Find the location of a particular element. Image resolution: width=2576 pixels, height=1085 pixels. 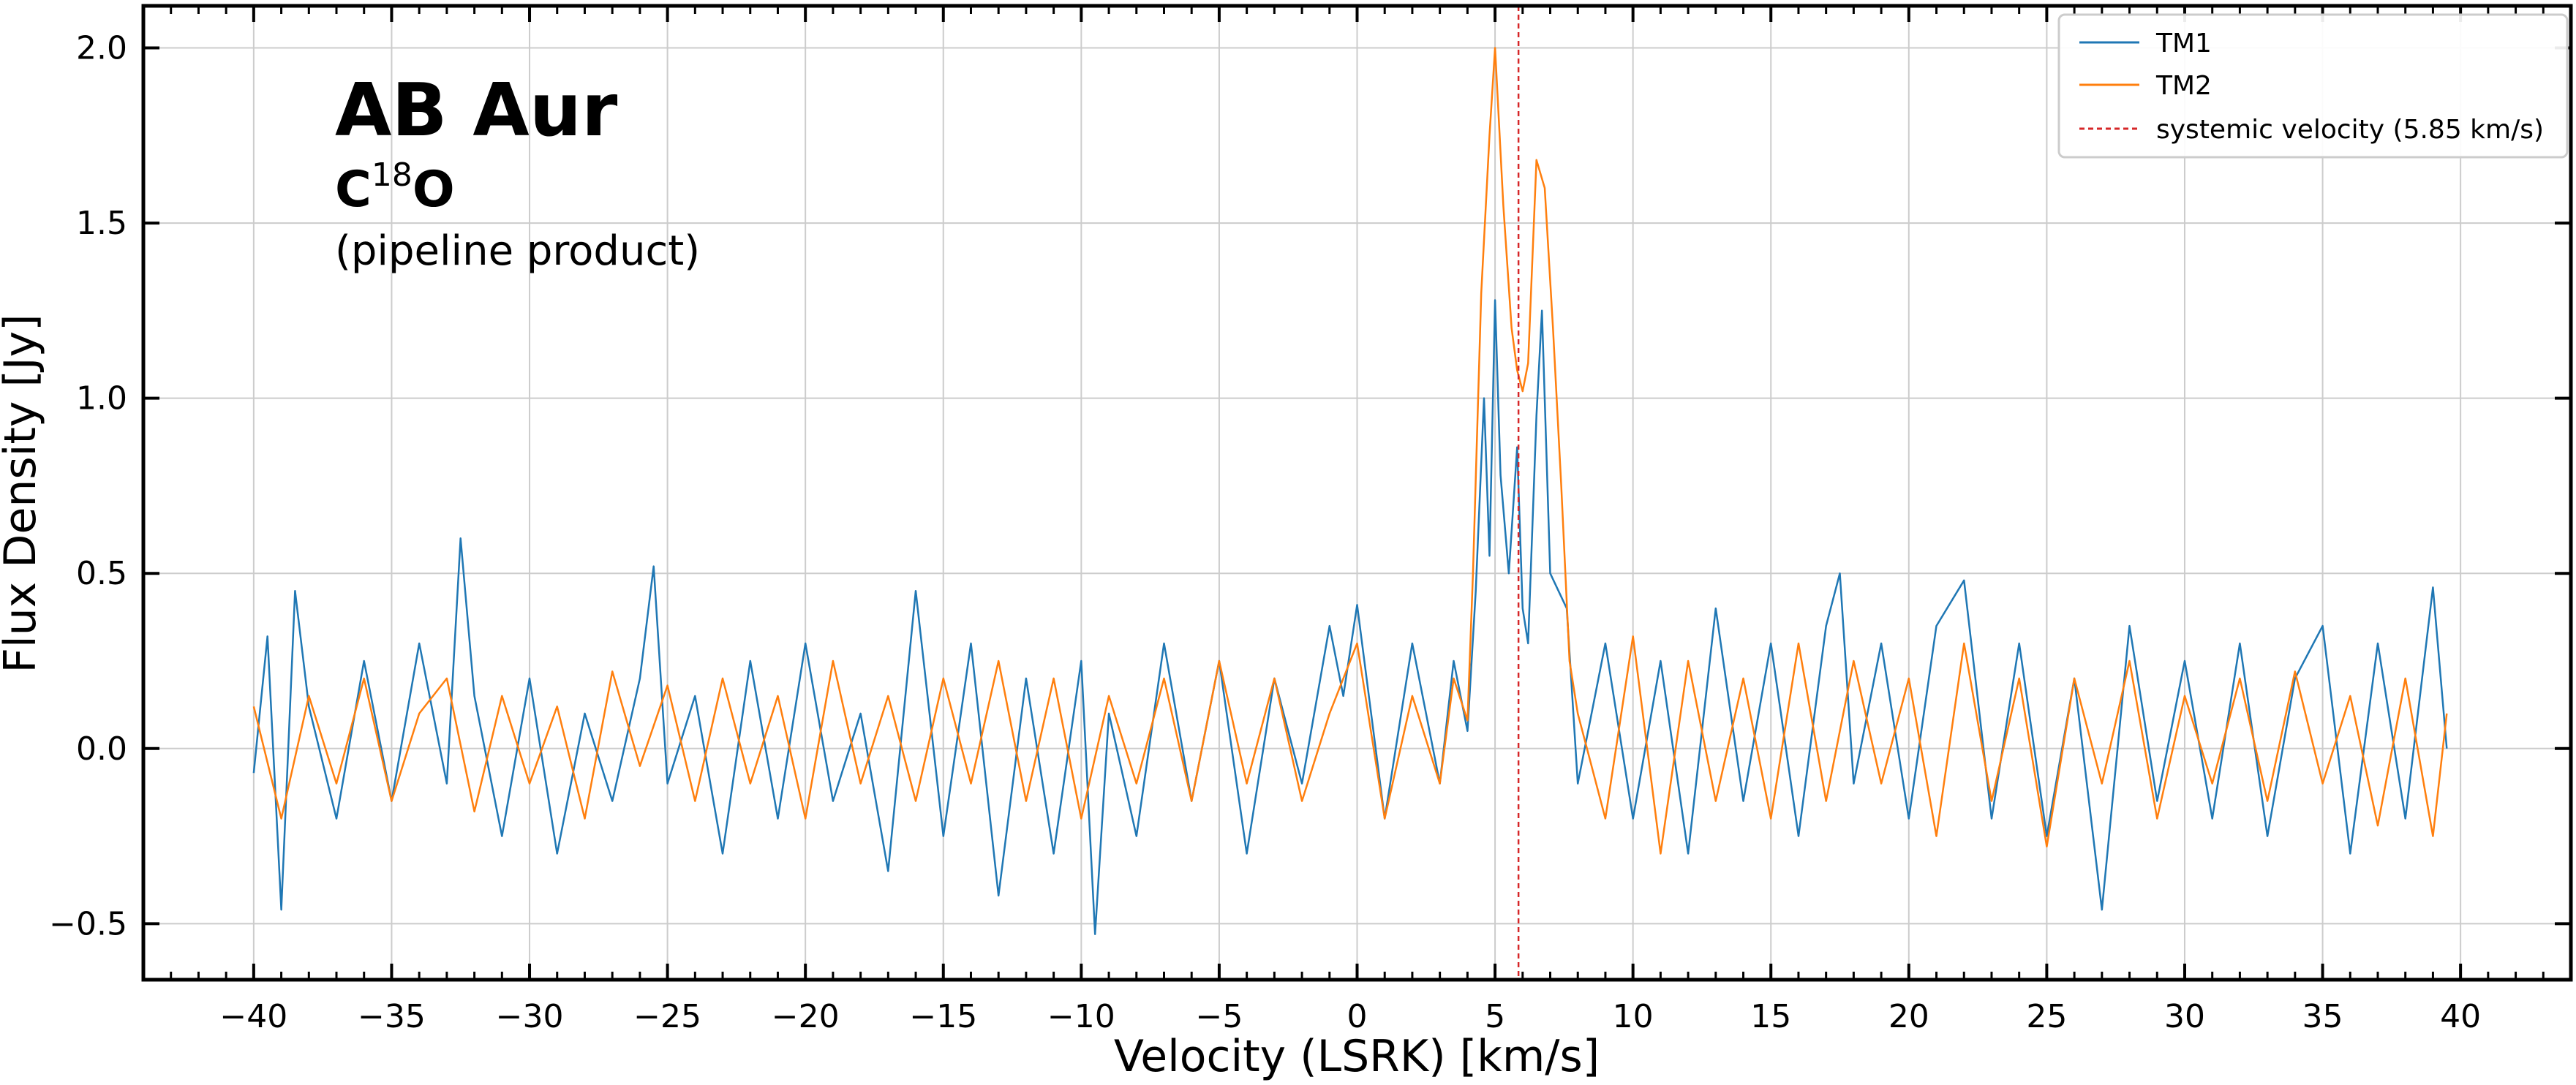

y-tick-label: 0.0 is located at coordinates (101, 749).